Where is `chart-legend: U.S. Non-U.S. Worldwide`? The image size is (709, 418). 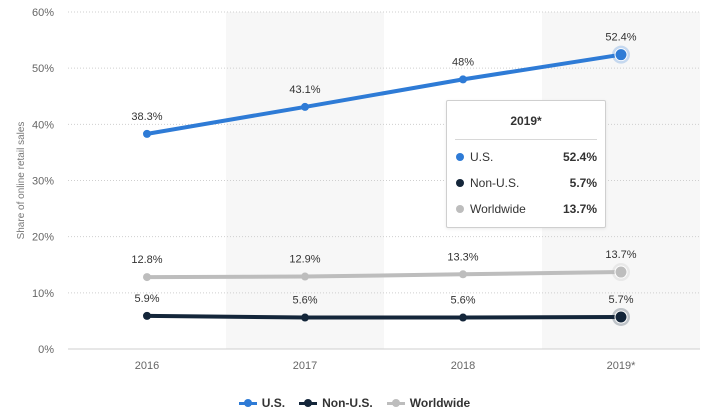 chart-legend: U.S. Non-U.S. Worldwide is located at coordinates (354, 403).